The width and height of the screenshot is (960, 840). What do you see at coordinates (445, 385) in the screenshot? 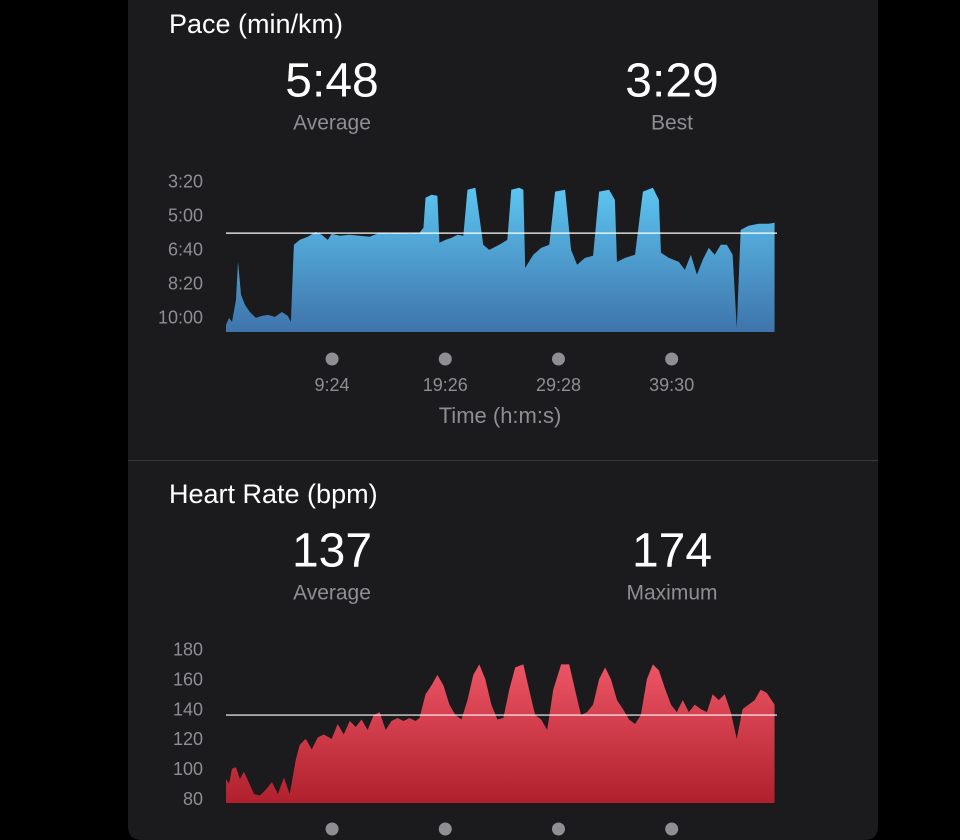
I see `x-tick-label: 19:26` at bounding box center [445, 385].